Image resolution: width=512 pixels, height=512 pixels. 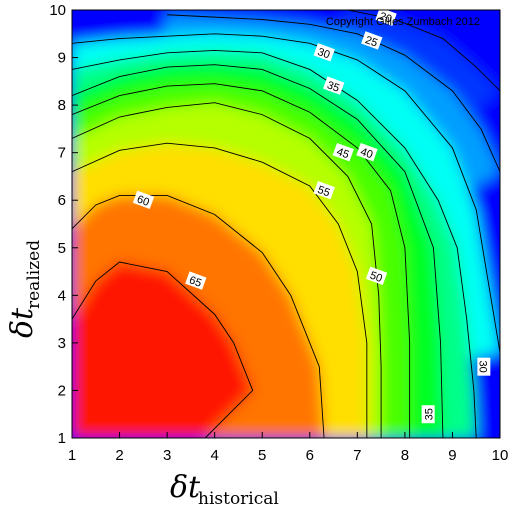 What do you see at coordinates (405, 455) in the screenshot?
I see `x-tick-label: 8` at bounding box center [405, 455].